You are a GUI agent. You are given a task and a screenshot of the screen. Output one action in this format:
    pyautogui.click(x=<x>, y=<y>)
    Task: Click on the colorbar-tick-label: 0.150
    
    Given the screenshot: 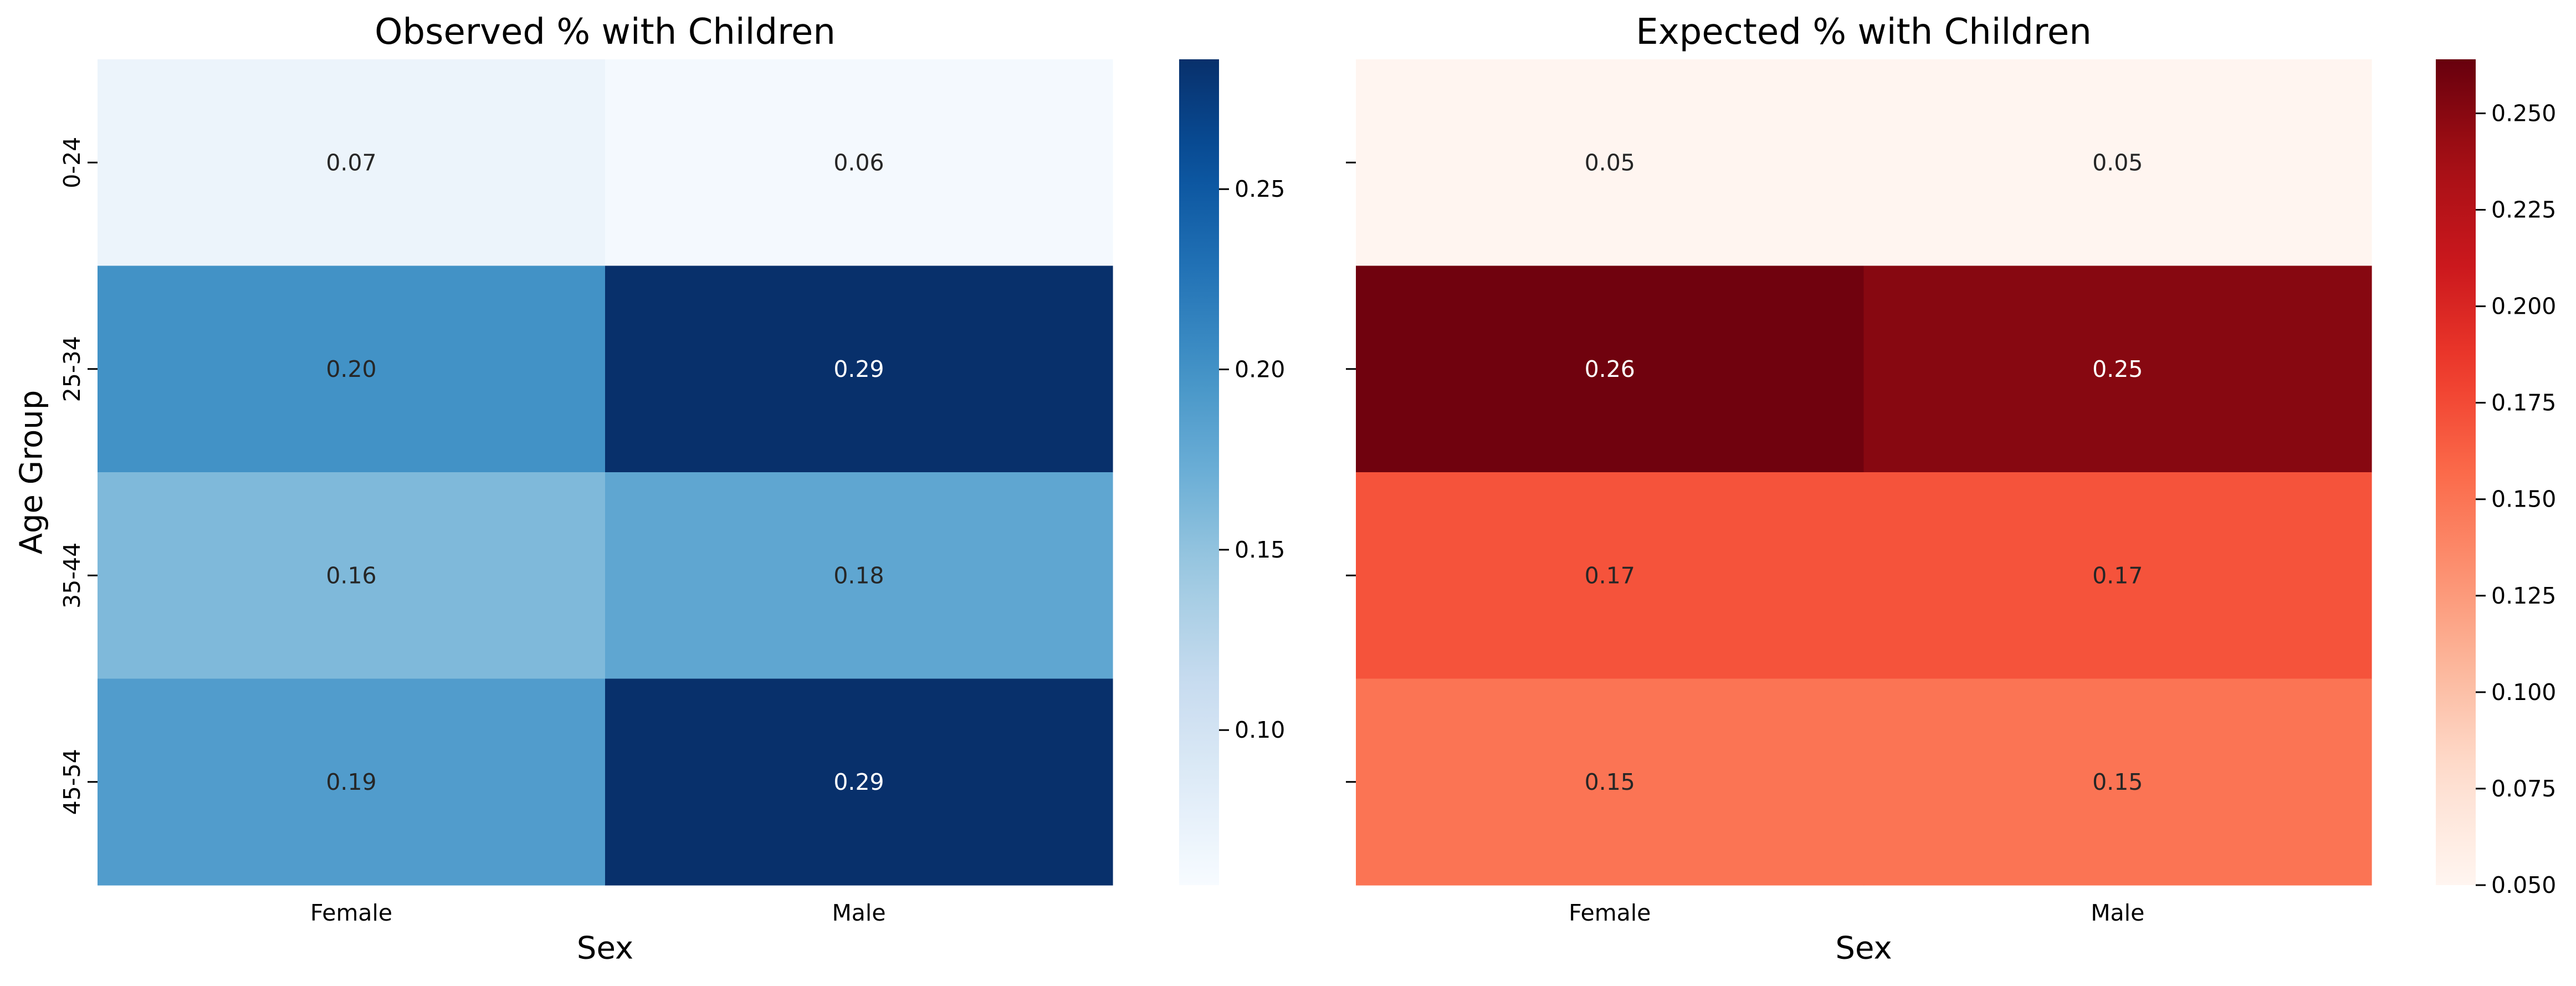 What is the action you would take?
    pyautogui.click(x=2523, y=499)
    